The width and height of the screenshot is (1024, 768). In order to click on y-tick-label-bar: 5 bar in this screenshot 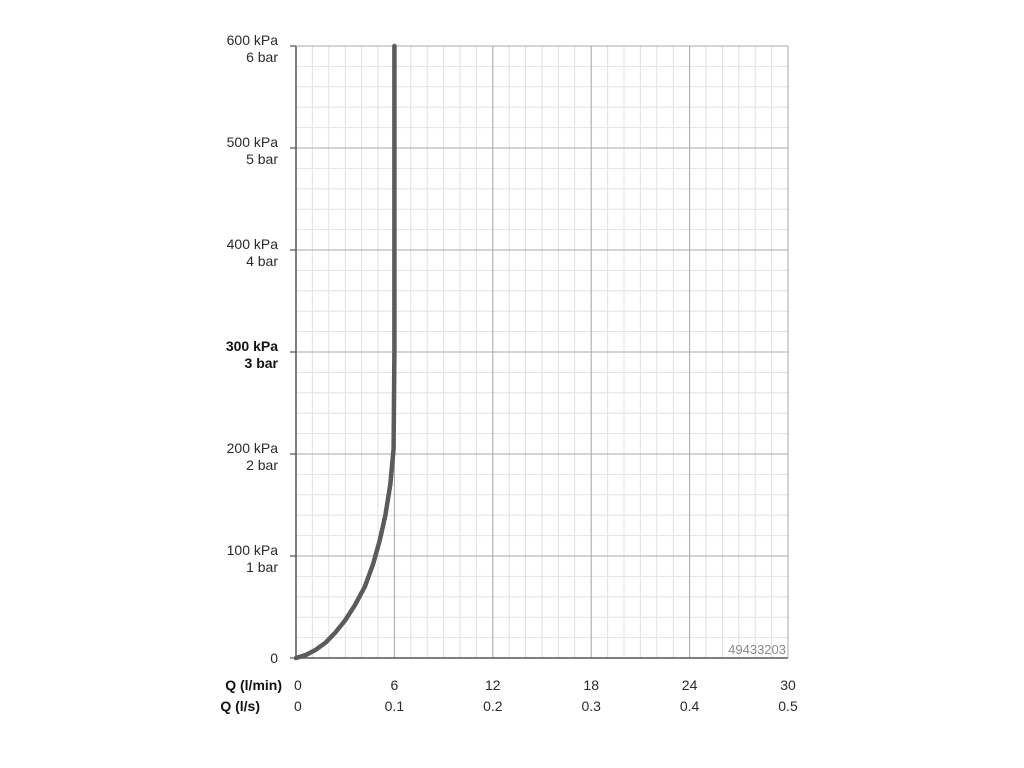, I will do `click(262, 159)`.